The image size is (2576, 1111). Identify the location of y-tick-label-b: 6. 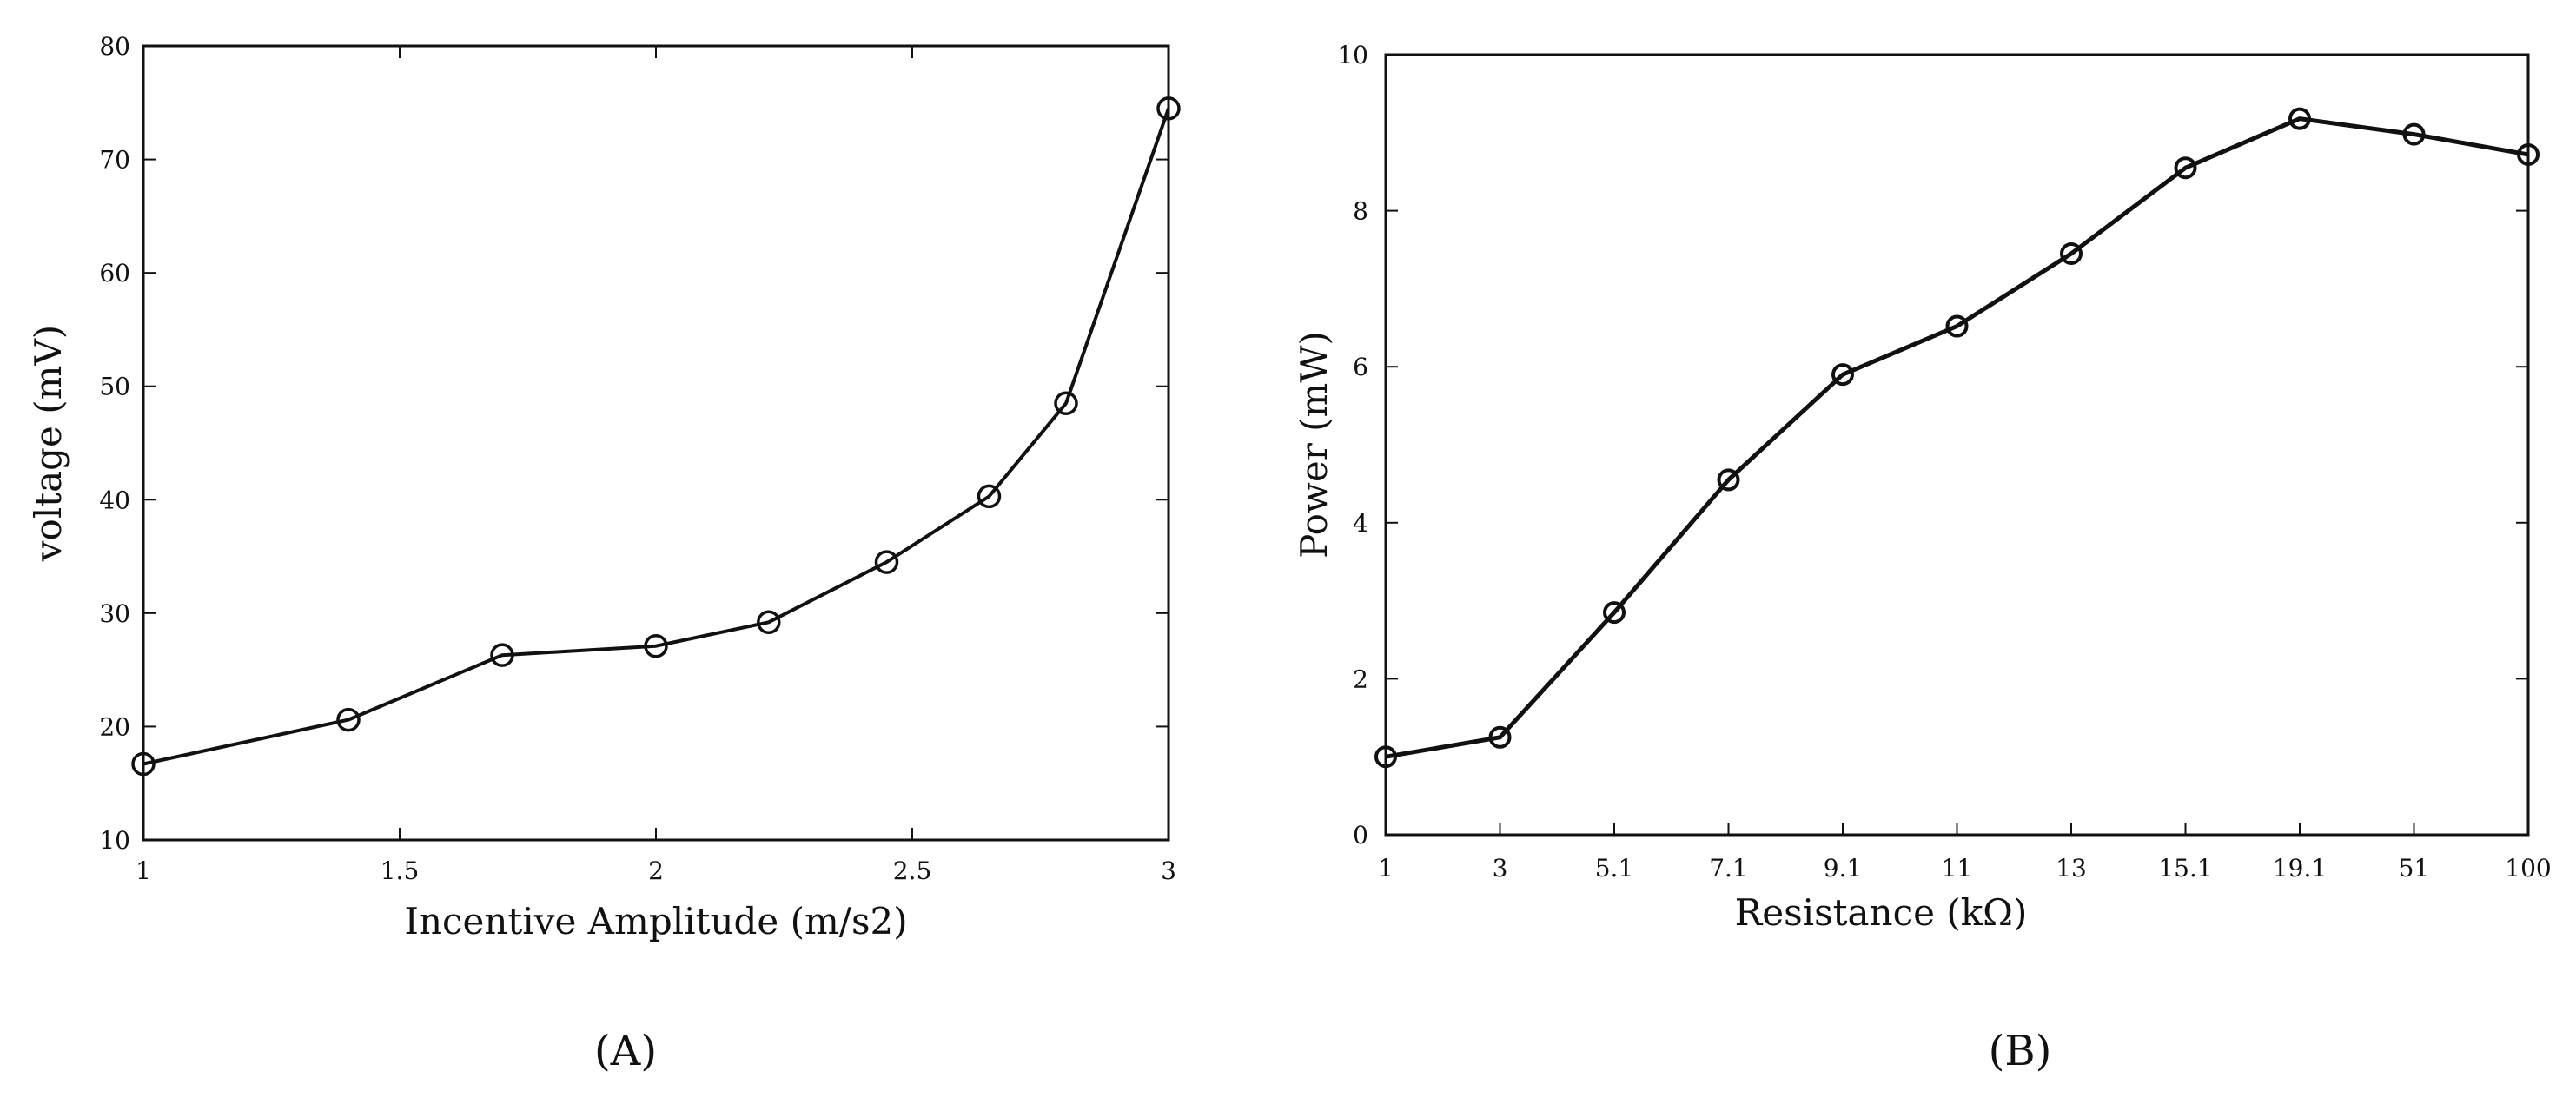
(1360, 367).